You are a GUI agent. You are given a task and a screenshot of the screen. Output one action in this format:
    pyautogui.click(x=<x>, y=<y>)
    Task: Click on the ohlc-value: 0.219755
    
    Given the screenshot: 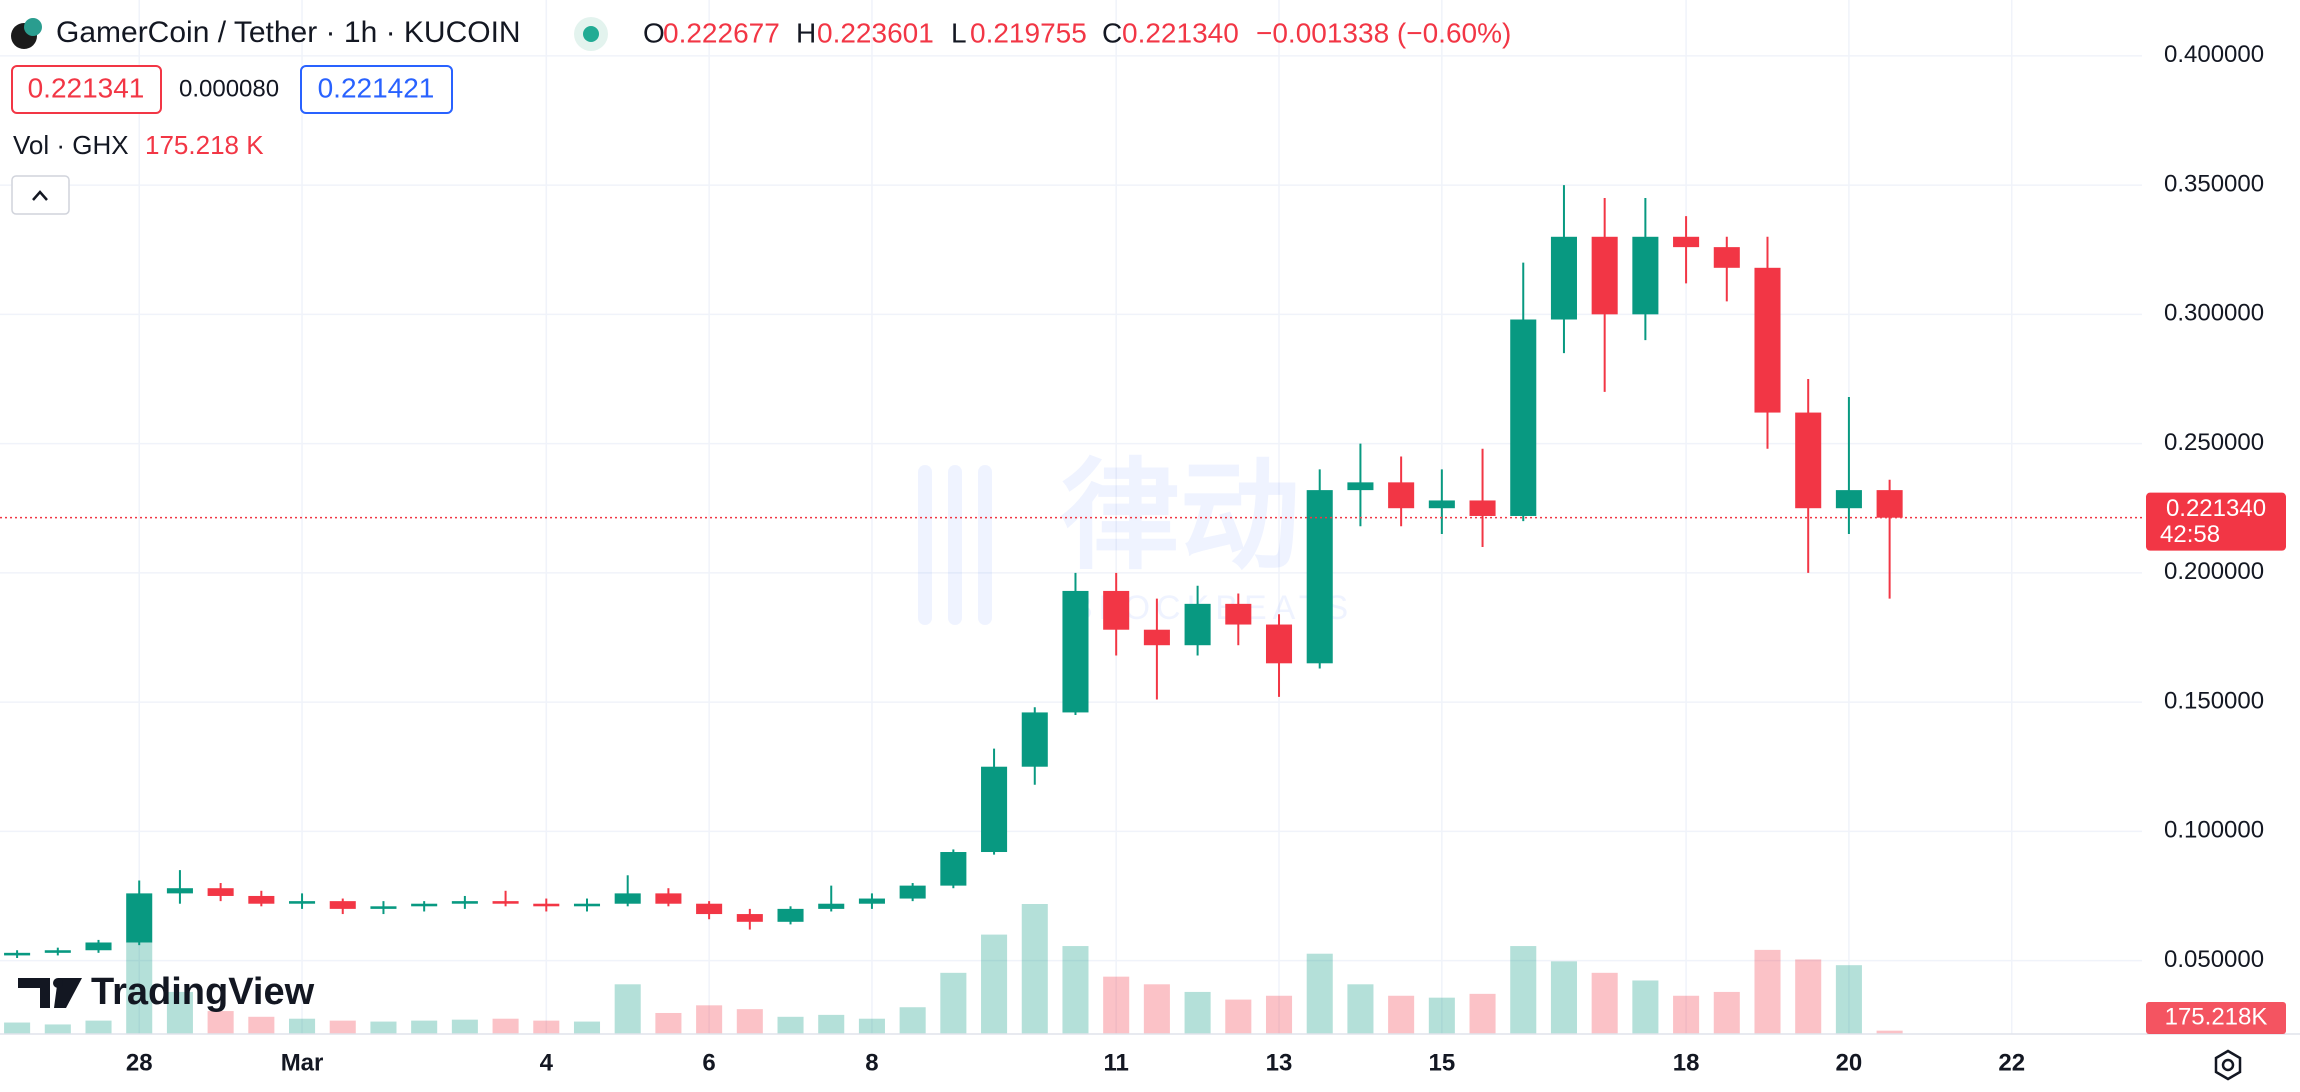 What is the action you would take?
    pyautogui.click(x=1028, y=32)
    